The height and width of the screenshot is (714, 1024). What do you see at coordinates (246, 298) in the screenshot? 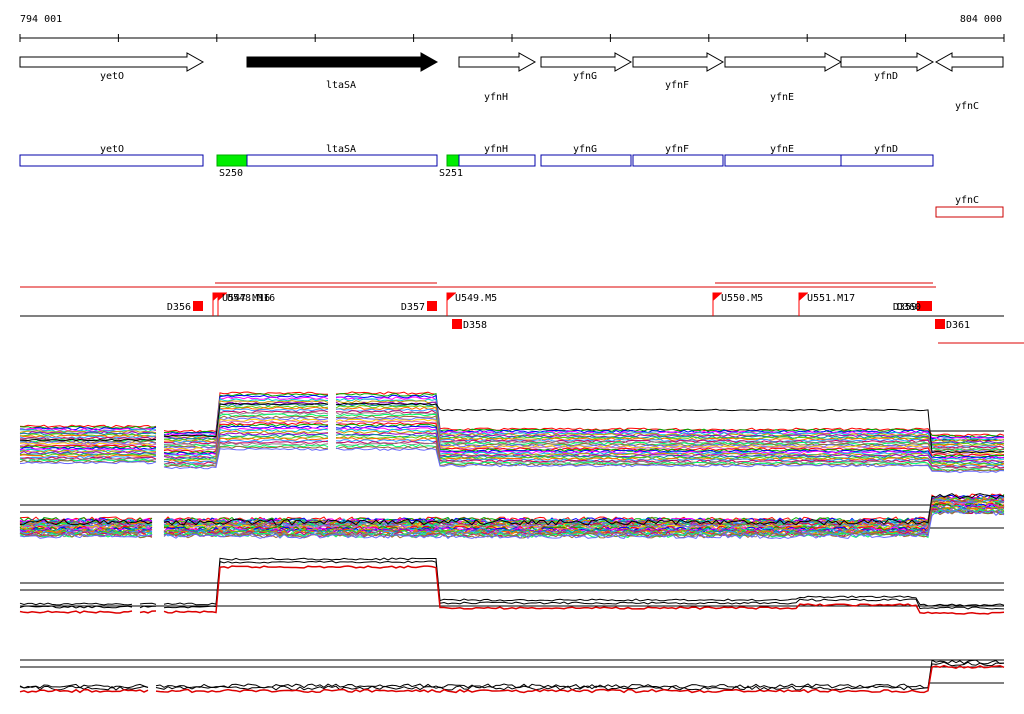
I see `marker-label-U547: U547.M16` at bounding box center [246, 298].